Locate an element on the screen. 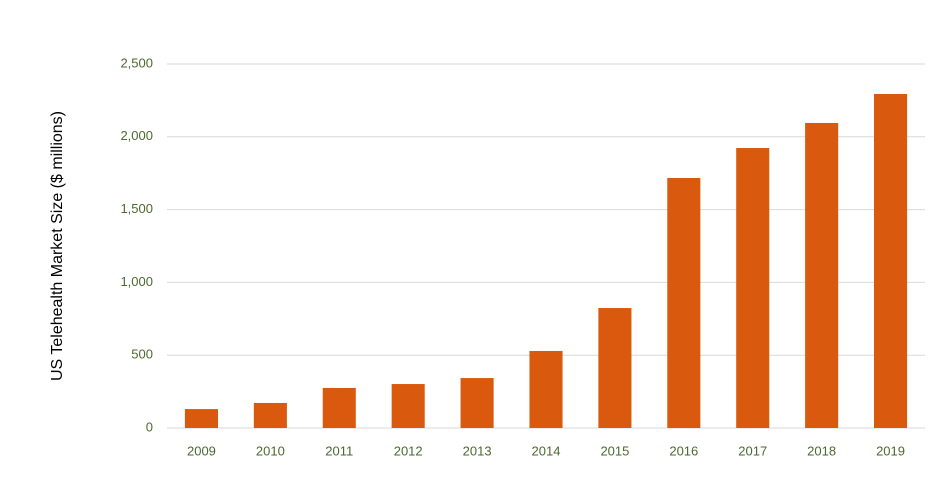 The image size is (949, 491). x-tick-label: 2010 is located at coordinates (270, 450).